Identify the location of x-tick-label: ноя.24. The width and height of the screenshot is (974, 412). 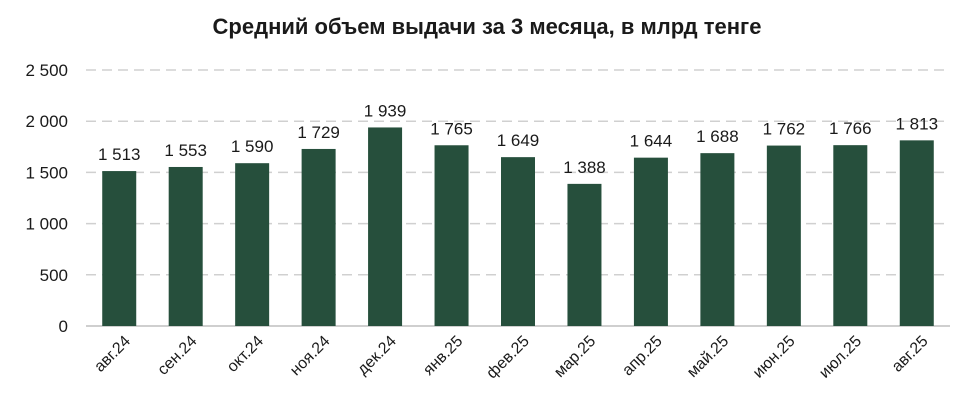
(310, 356).